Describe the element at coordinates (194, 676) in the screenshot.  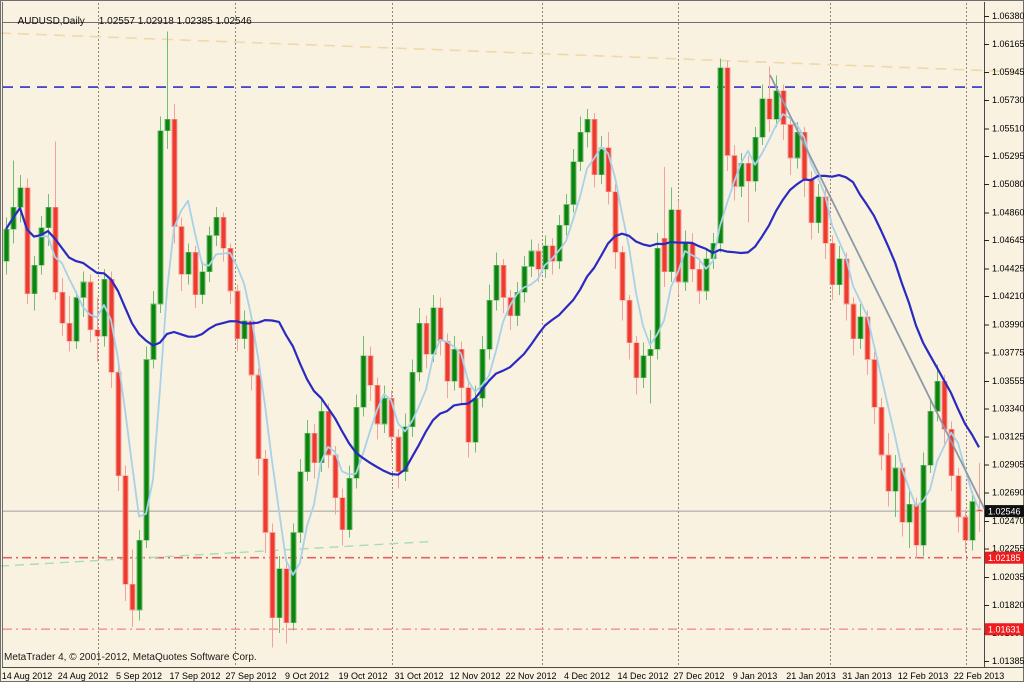
I see `x-axis-label: 17 Sep 2012` at that location.